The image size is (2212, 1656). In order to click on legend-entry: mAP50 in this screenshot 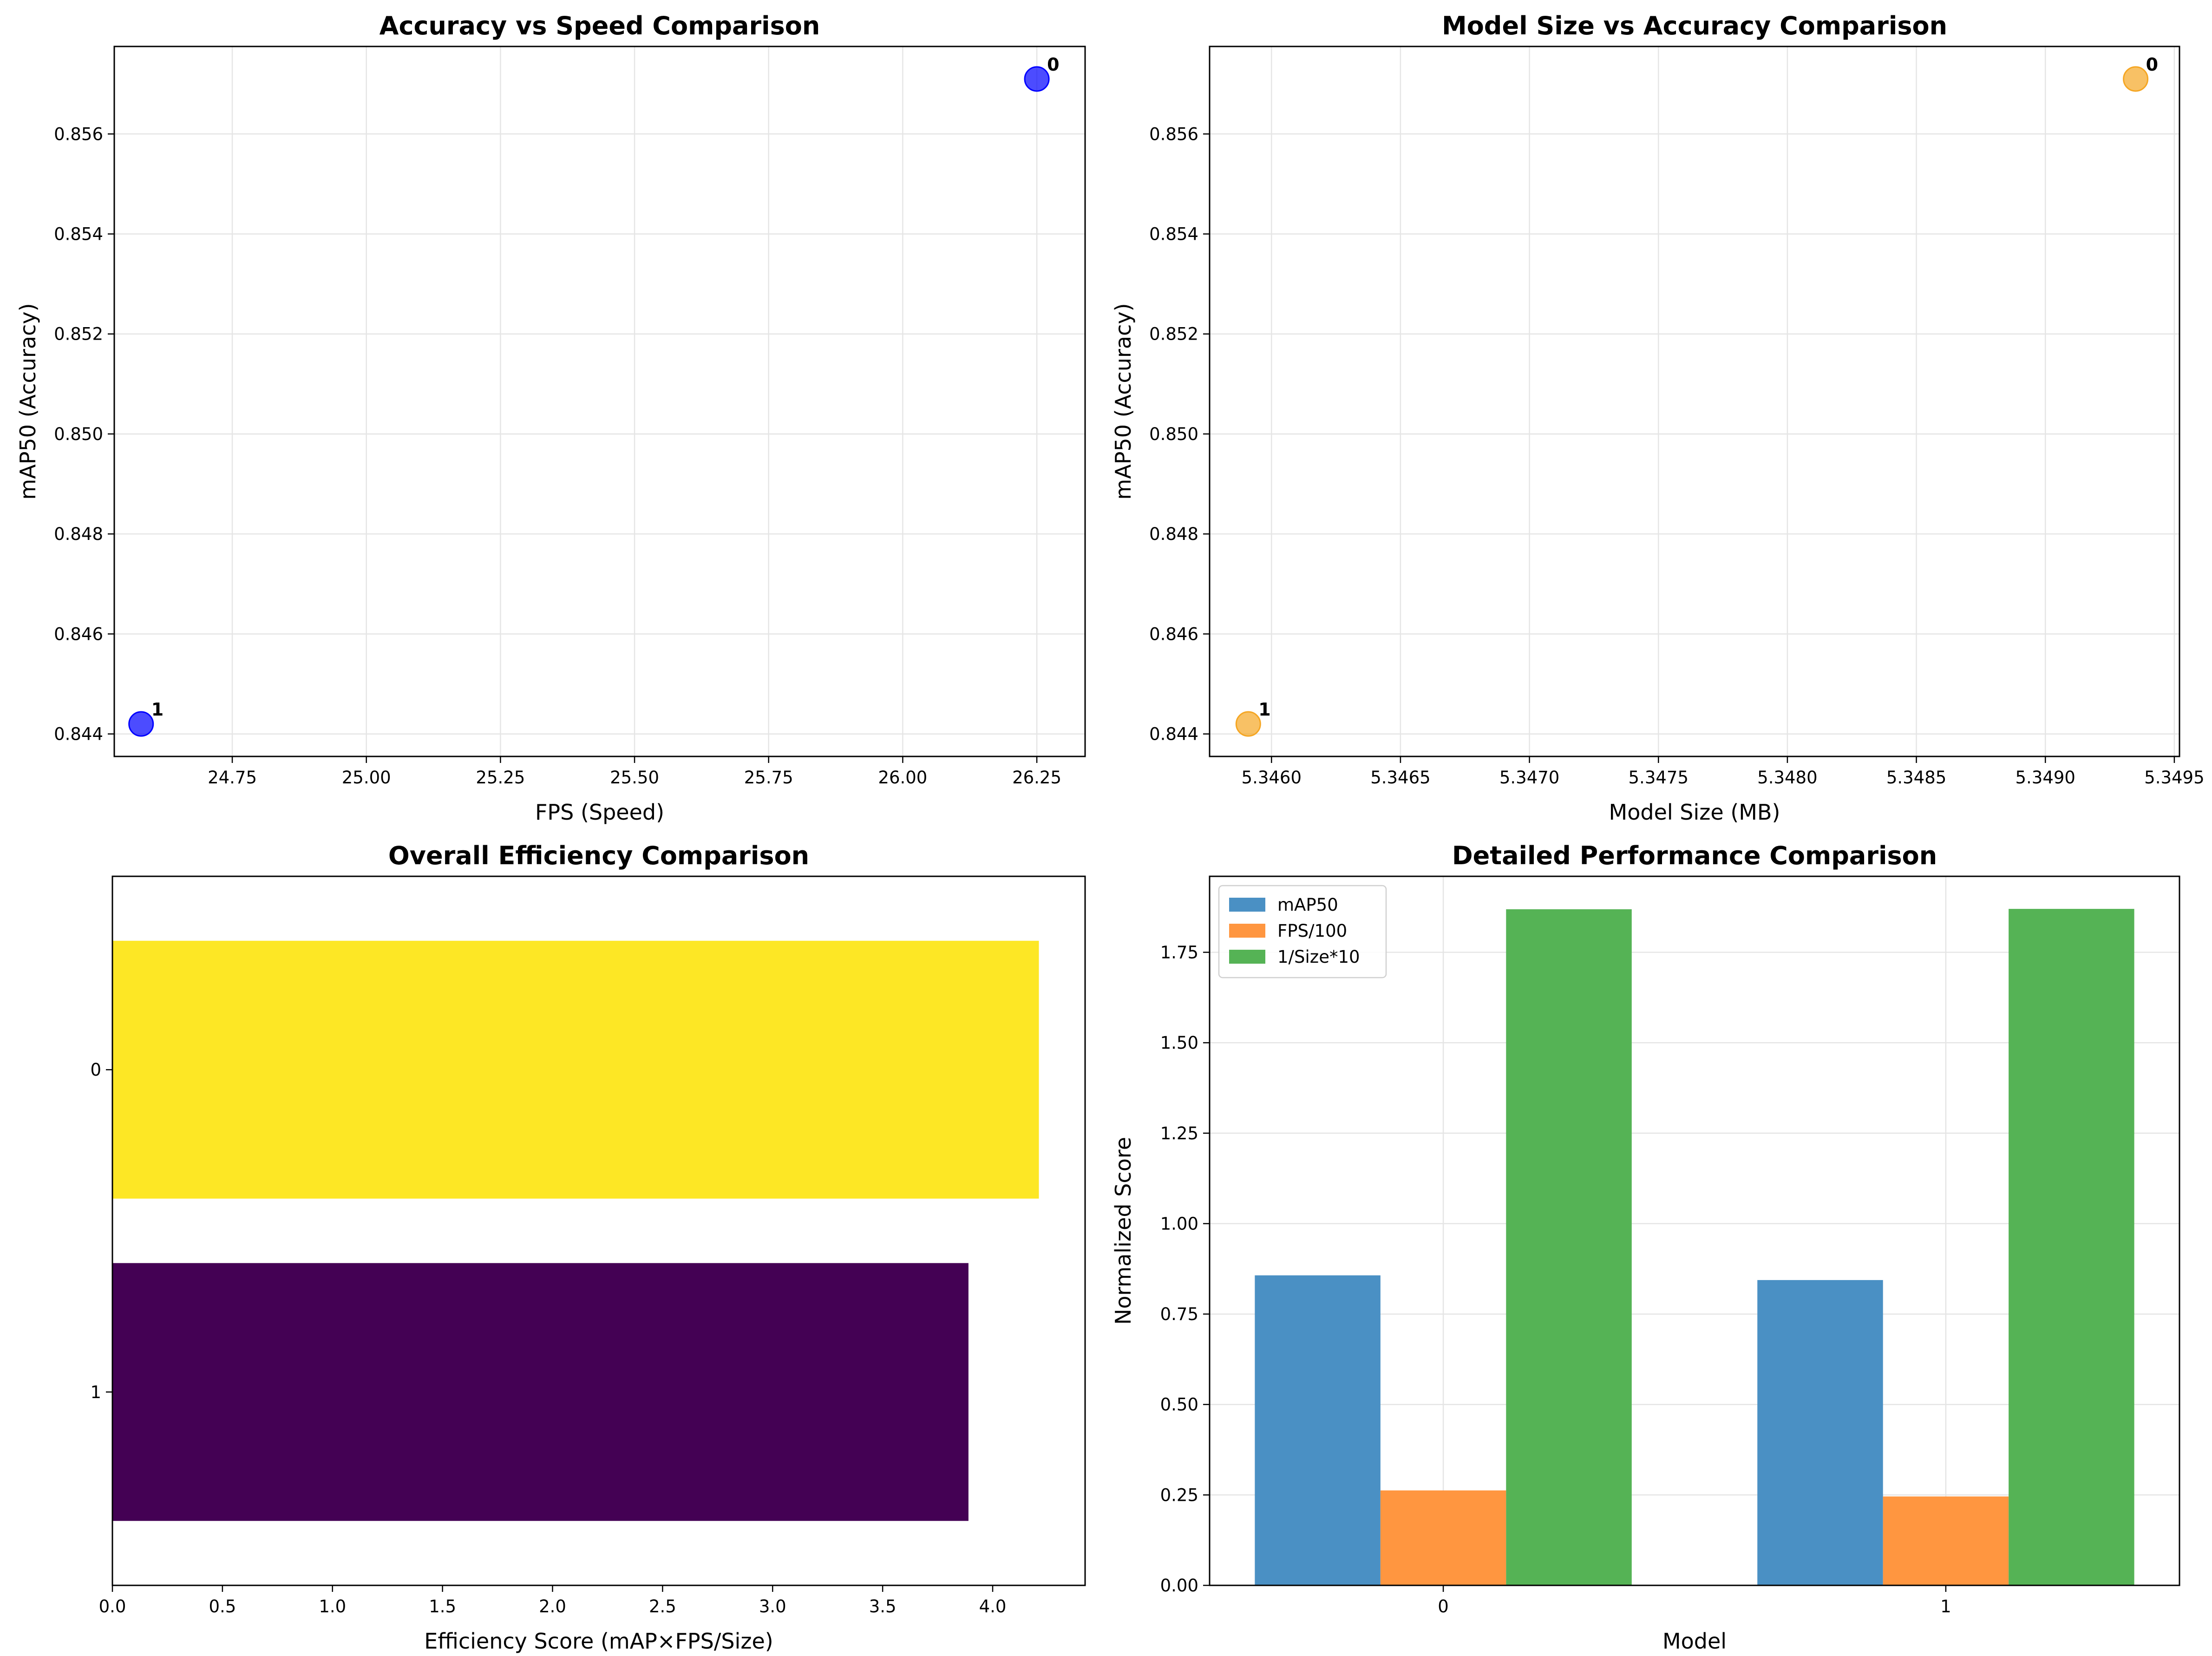, I will do `click(1307, 905)`.